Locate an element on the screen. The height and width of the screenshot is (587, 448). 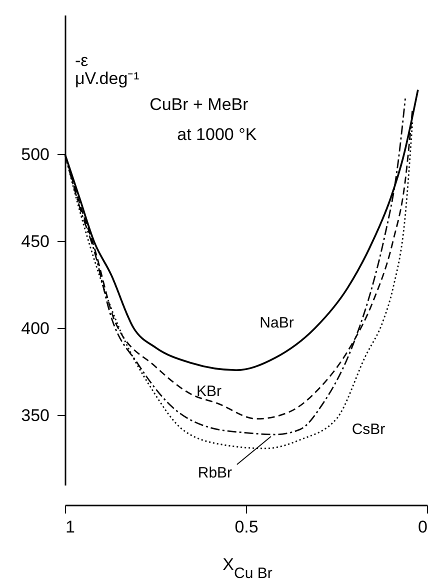
annotation: at 1000 °K is located at coordinates (217, 134).